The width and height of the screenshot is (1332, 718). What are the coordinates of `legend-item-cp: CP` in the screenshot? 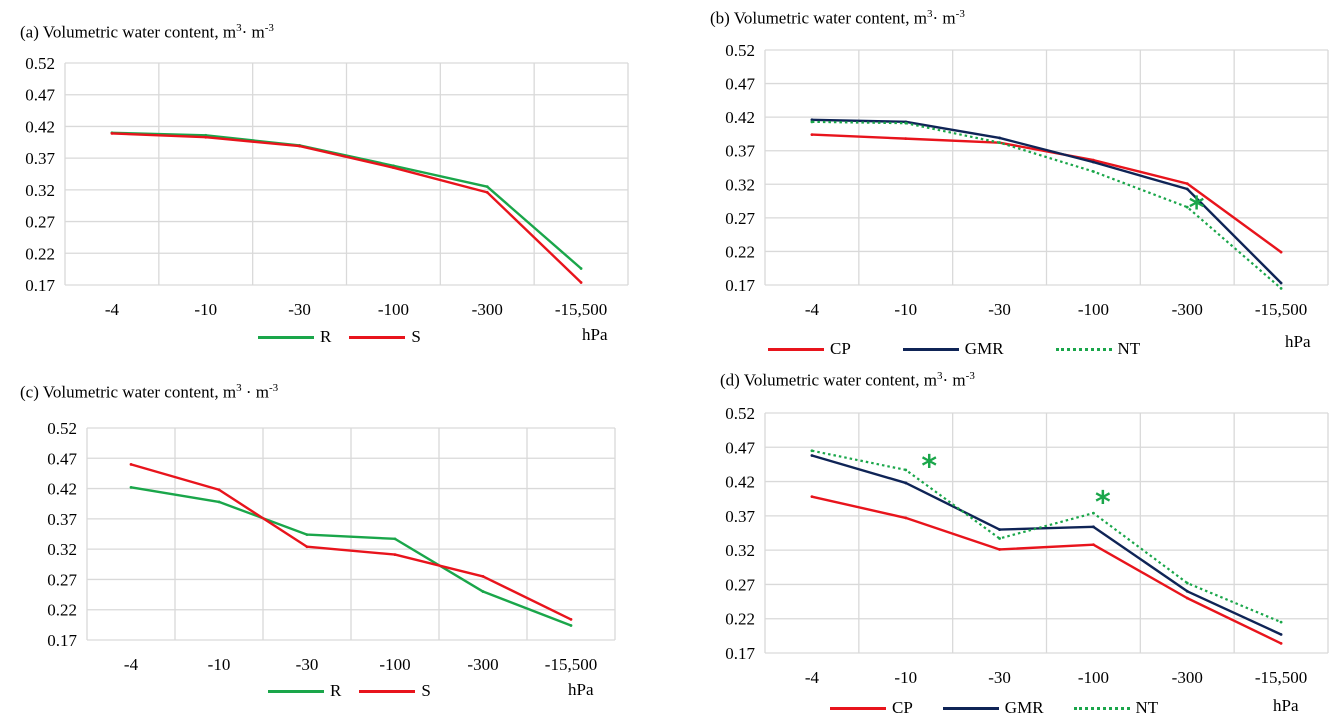 It's located at (809, 349).